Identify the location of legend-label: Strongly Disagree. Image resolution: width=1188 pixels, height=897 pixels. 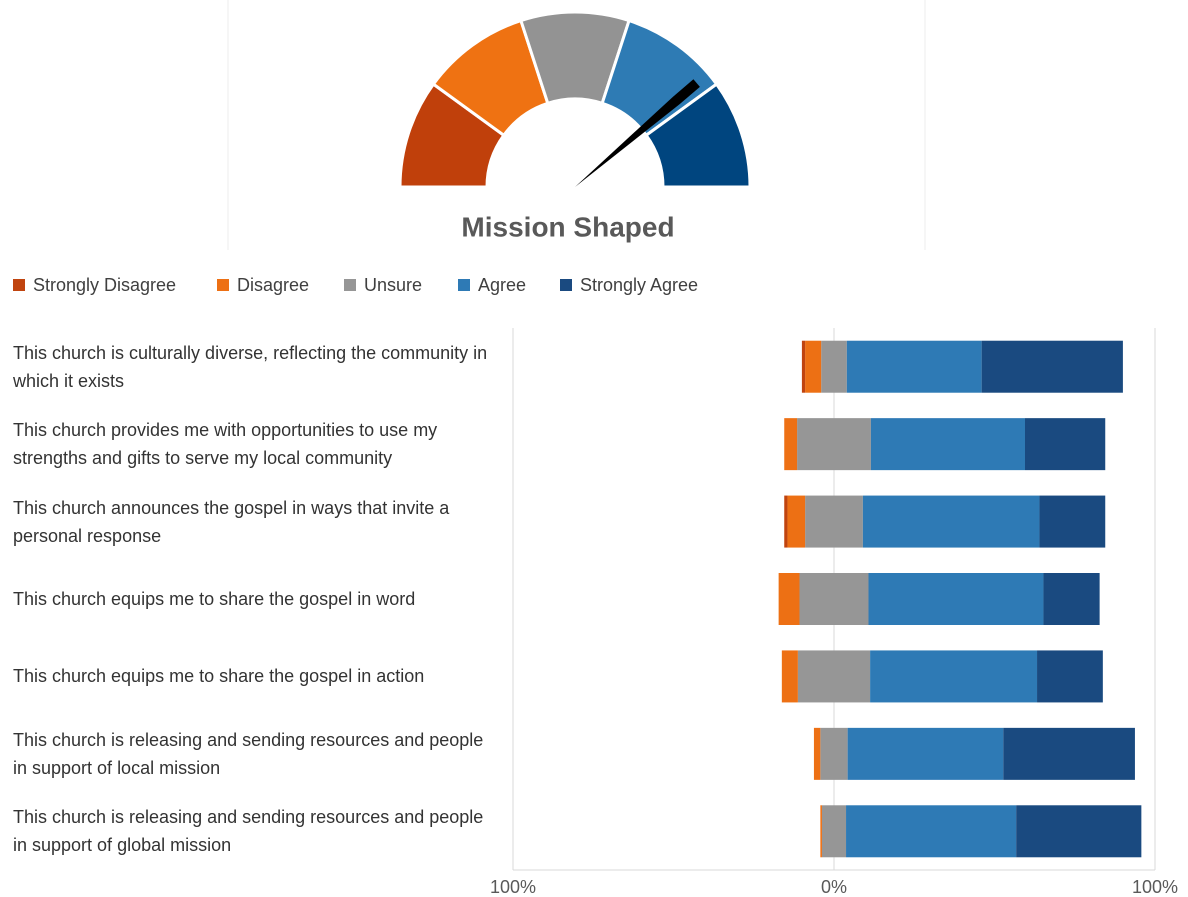
(104, 285).